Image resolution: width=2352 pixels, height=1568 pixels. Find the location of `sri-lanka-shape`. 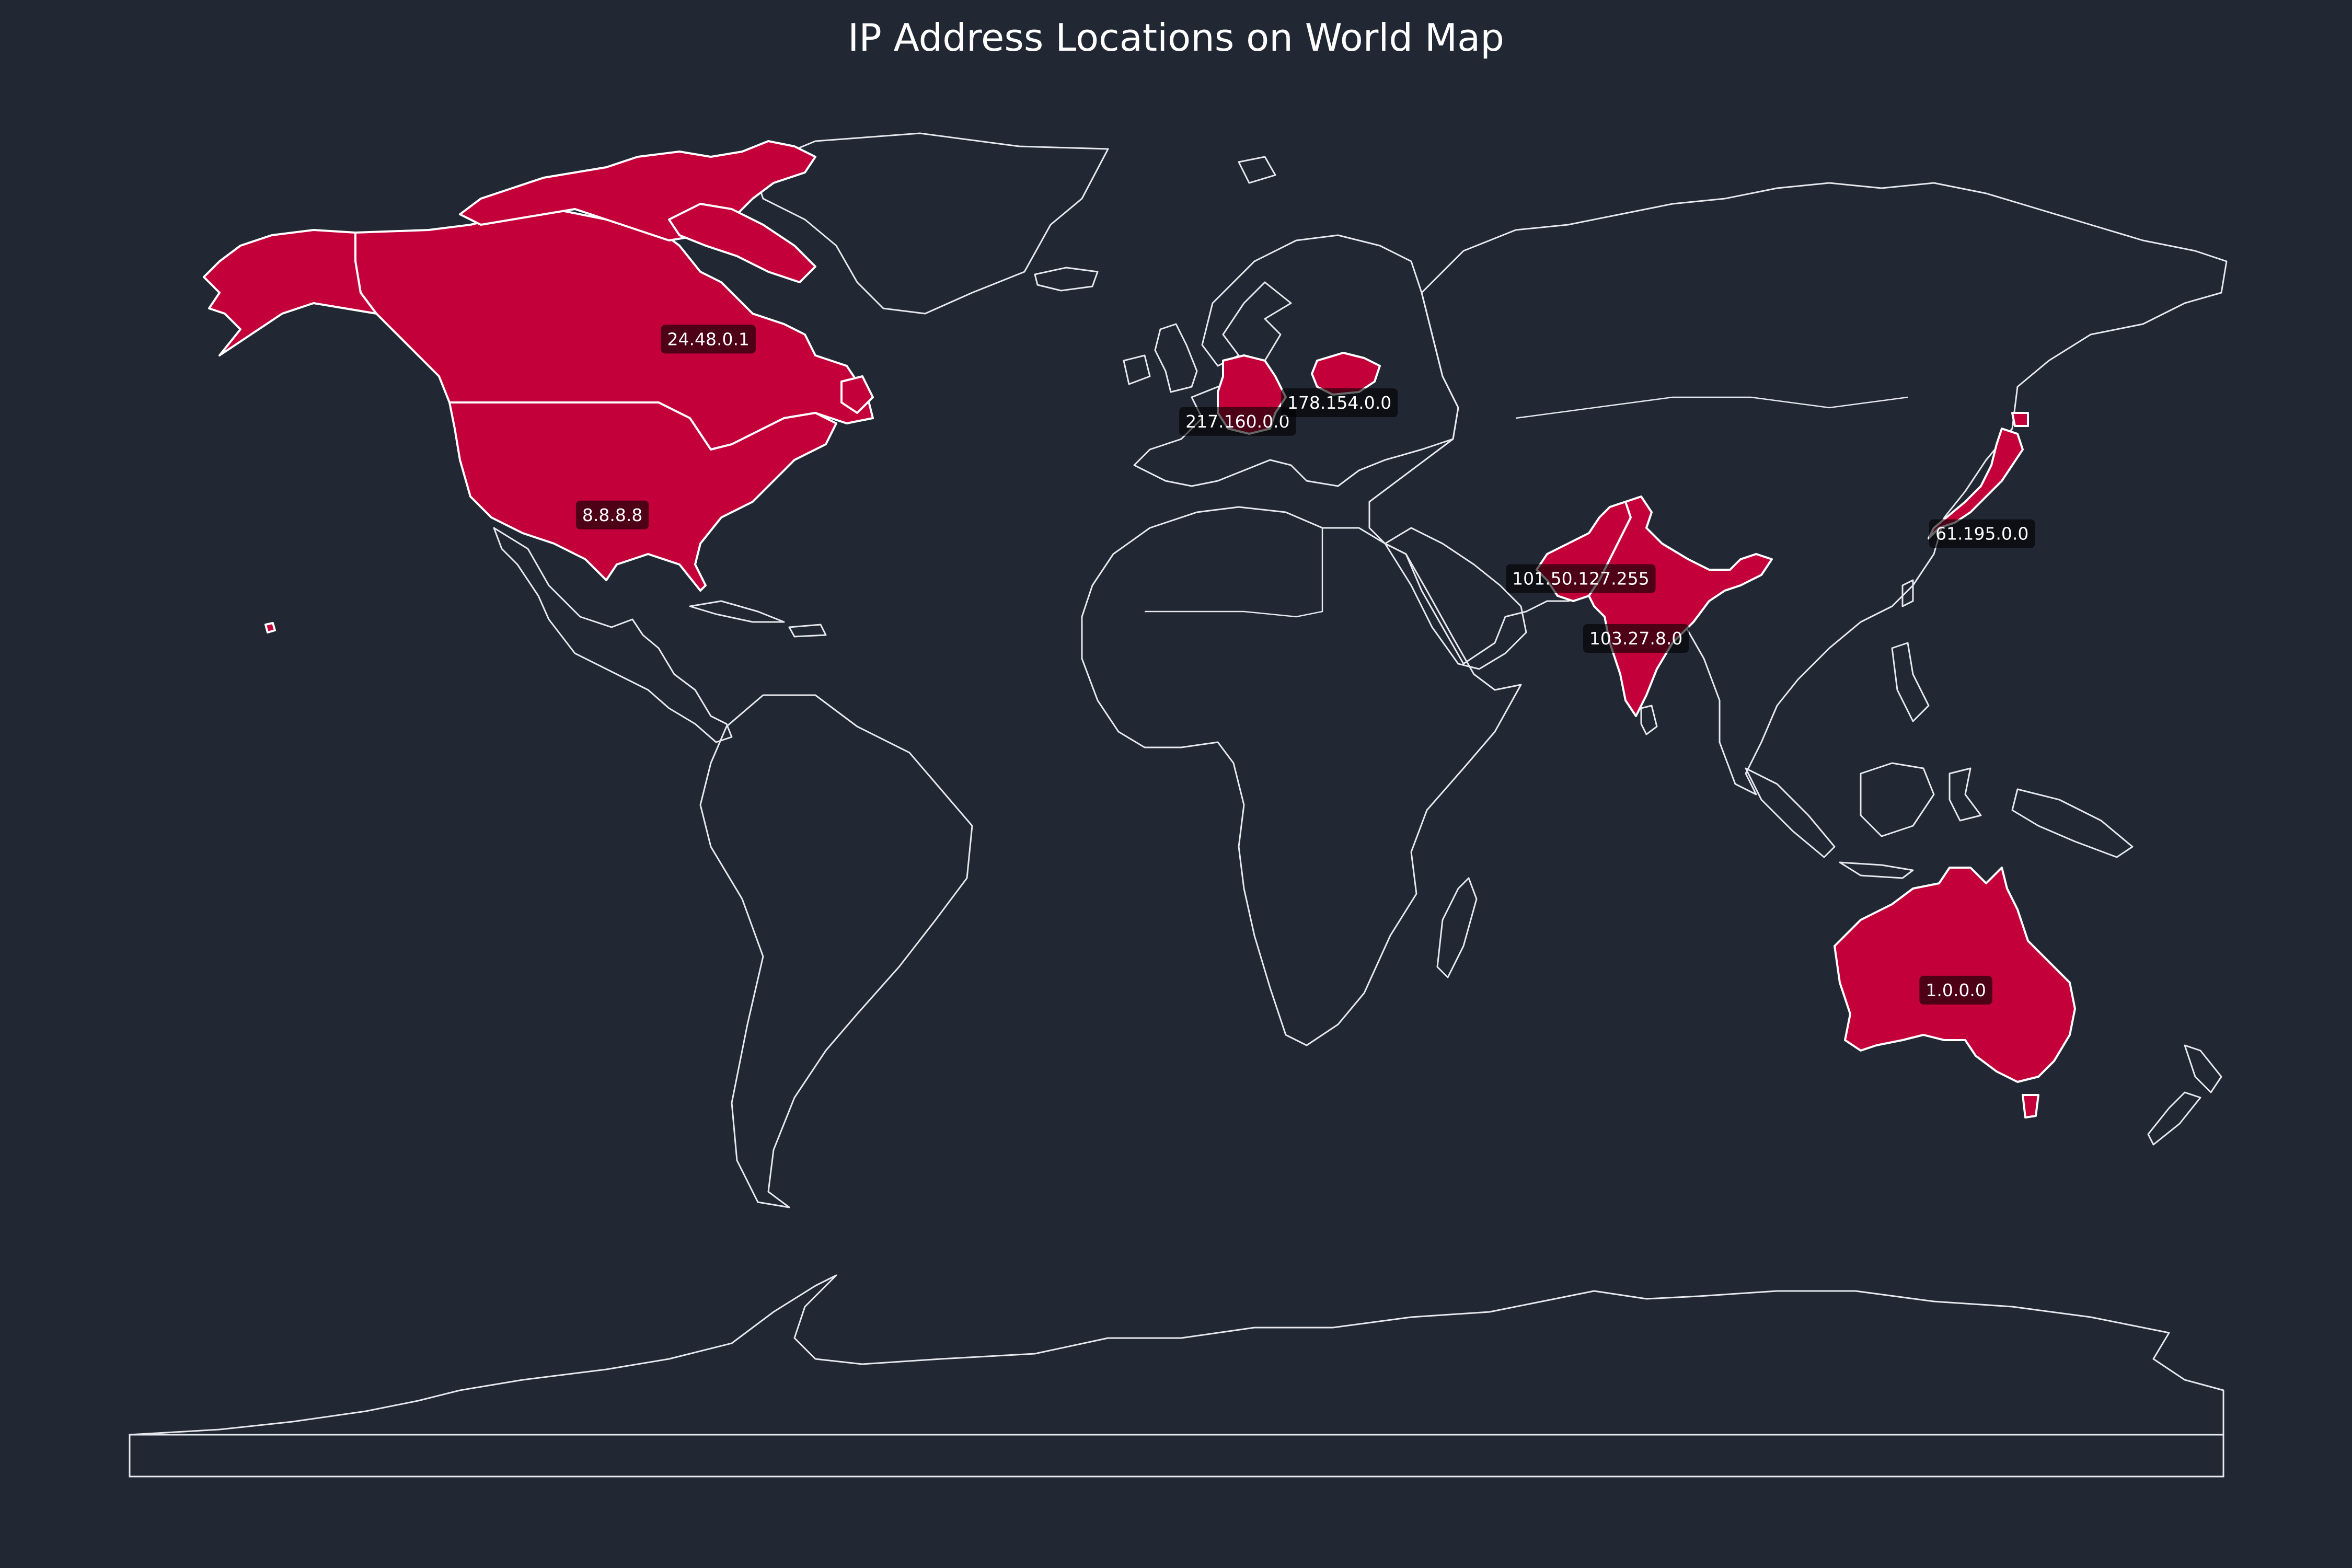

sri-lanka-shape is located at coordinates (1649, 720).